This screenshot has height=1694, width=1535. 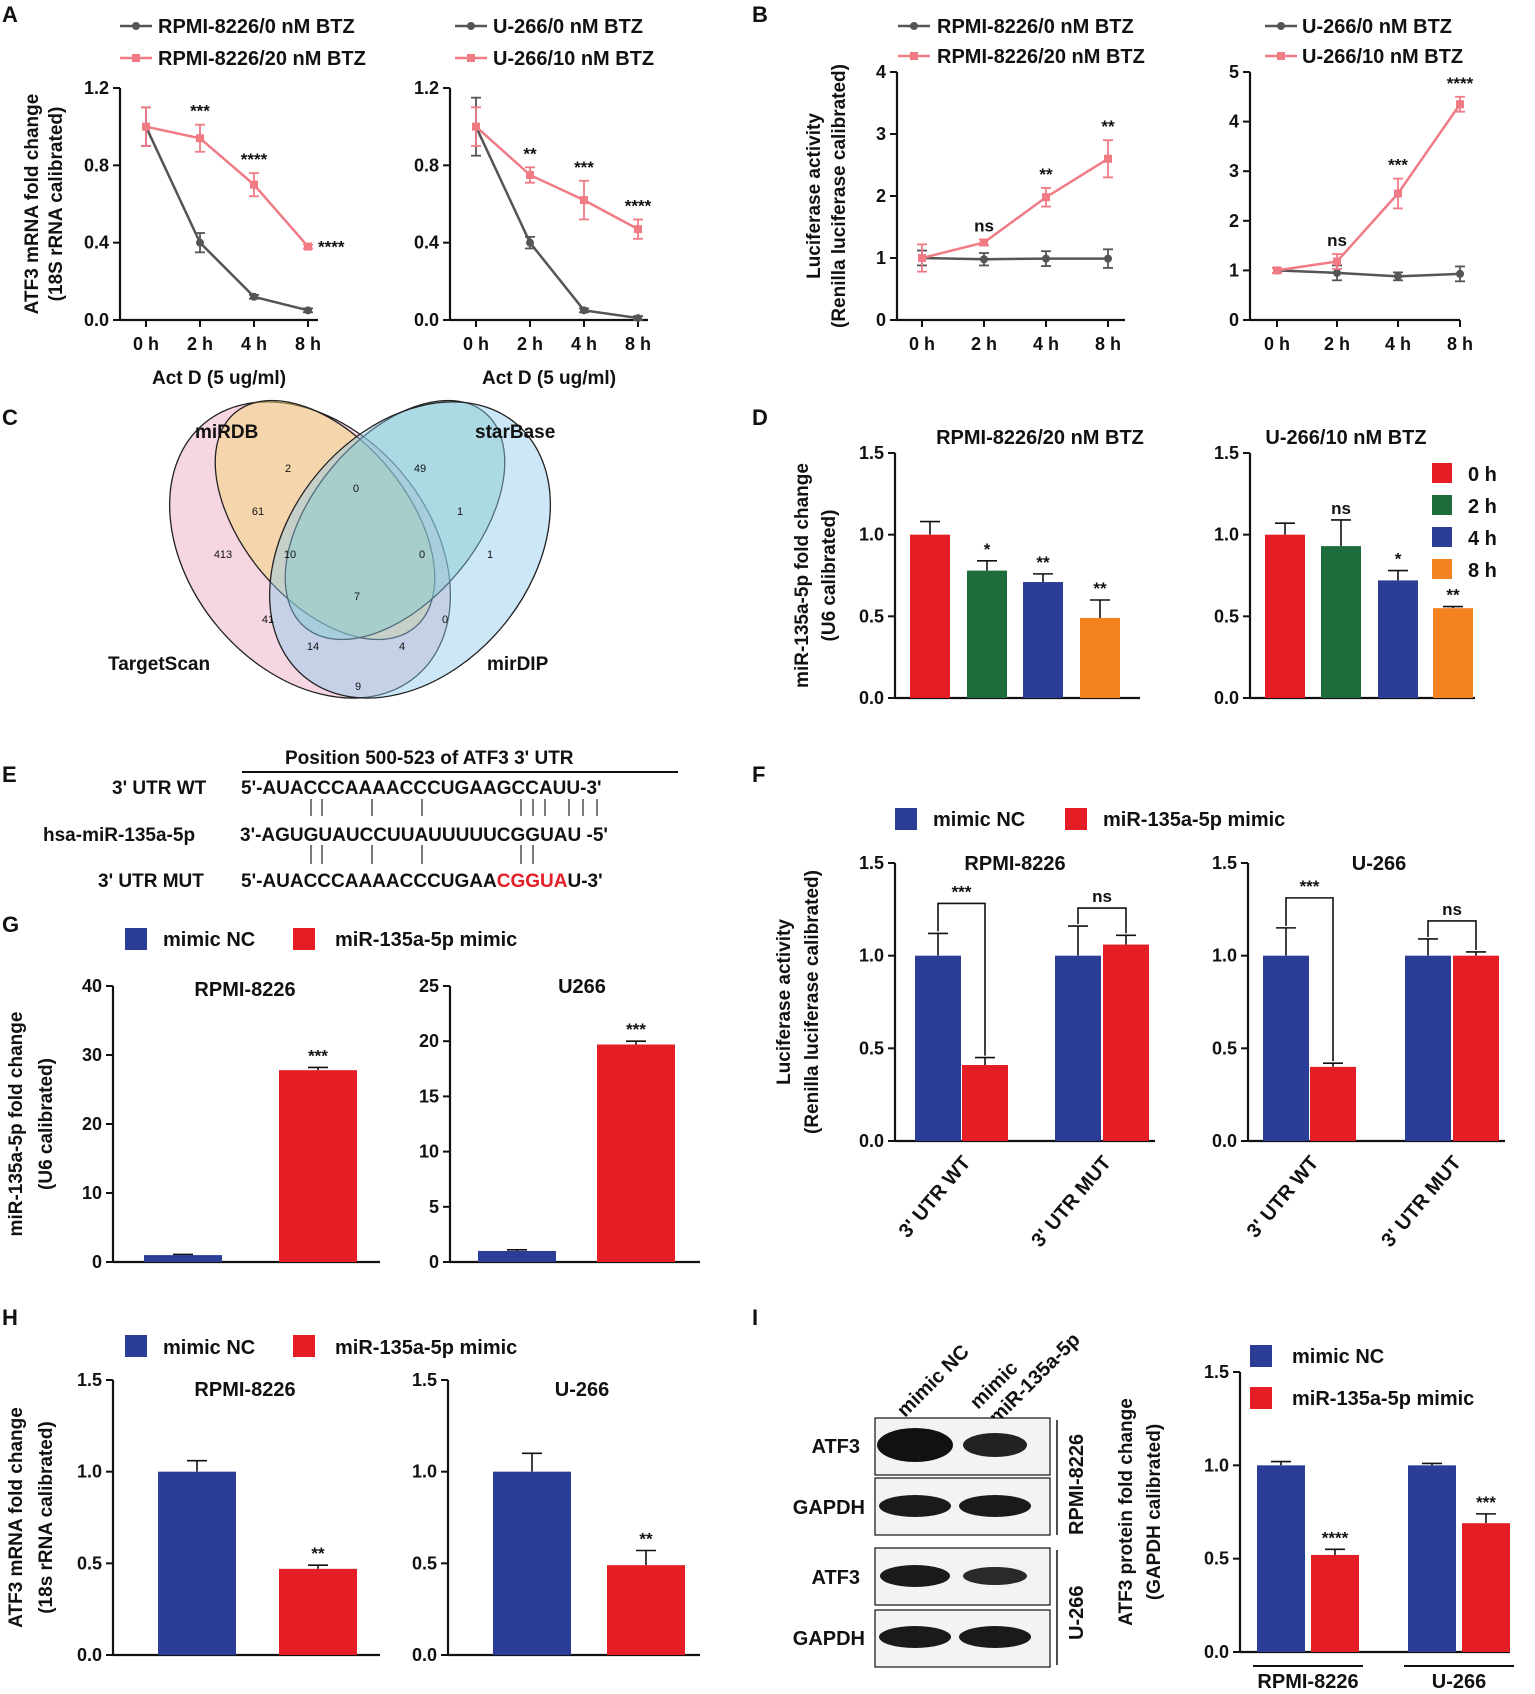 I want to click on legend-label: 8 h, so click(x=1482, y=571).